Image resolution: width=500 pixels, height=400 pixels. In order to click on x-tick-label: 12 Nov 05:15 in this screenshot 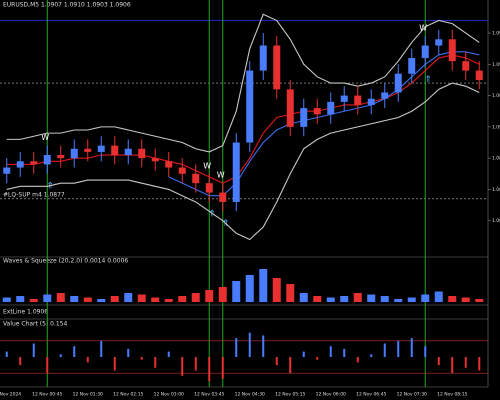, I will do `click(290, 395)`.